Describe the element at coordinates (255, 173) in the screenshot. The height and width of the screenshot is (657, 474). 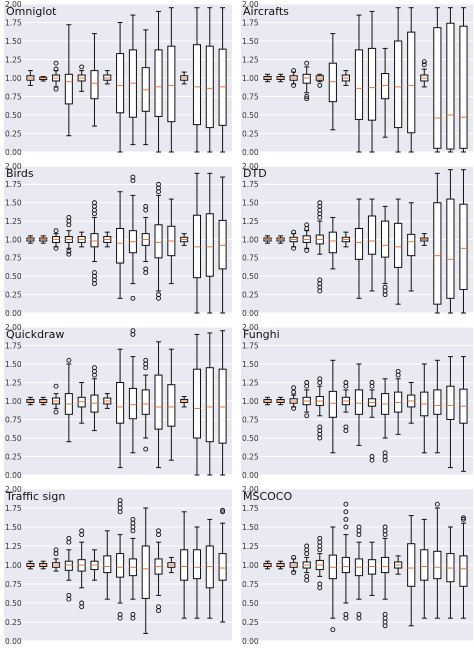
I see `panel-title: DTD` at that location.